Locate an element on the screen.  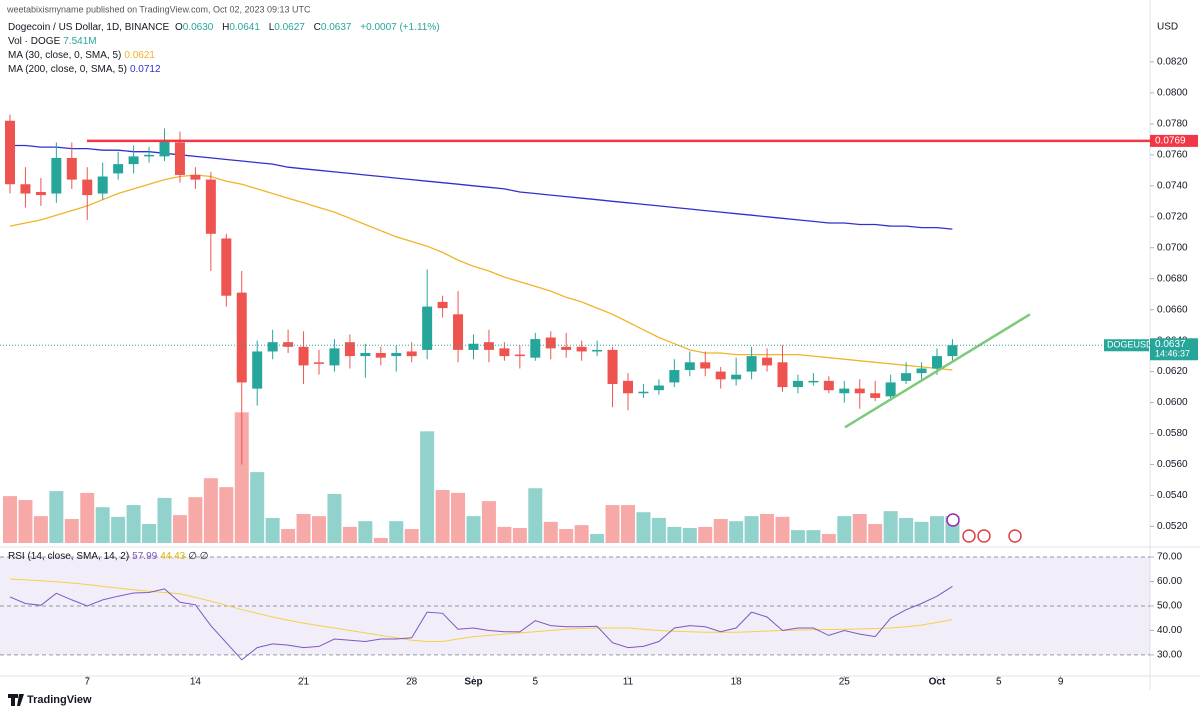
x-tick-label: Sep is located at coordinates (473, 682).